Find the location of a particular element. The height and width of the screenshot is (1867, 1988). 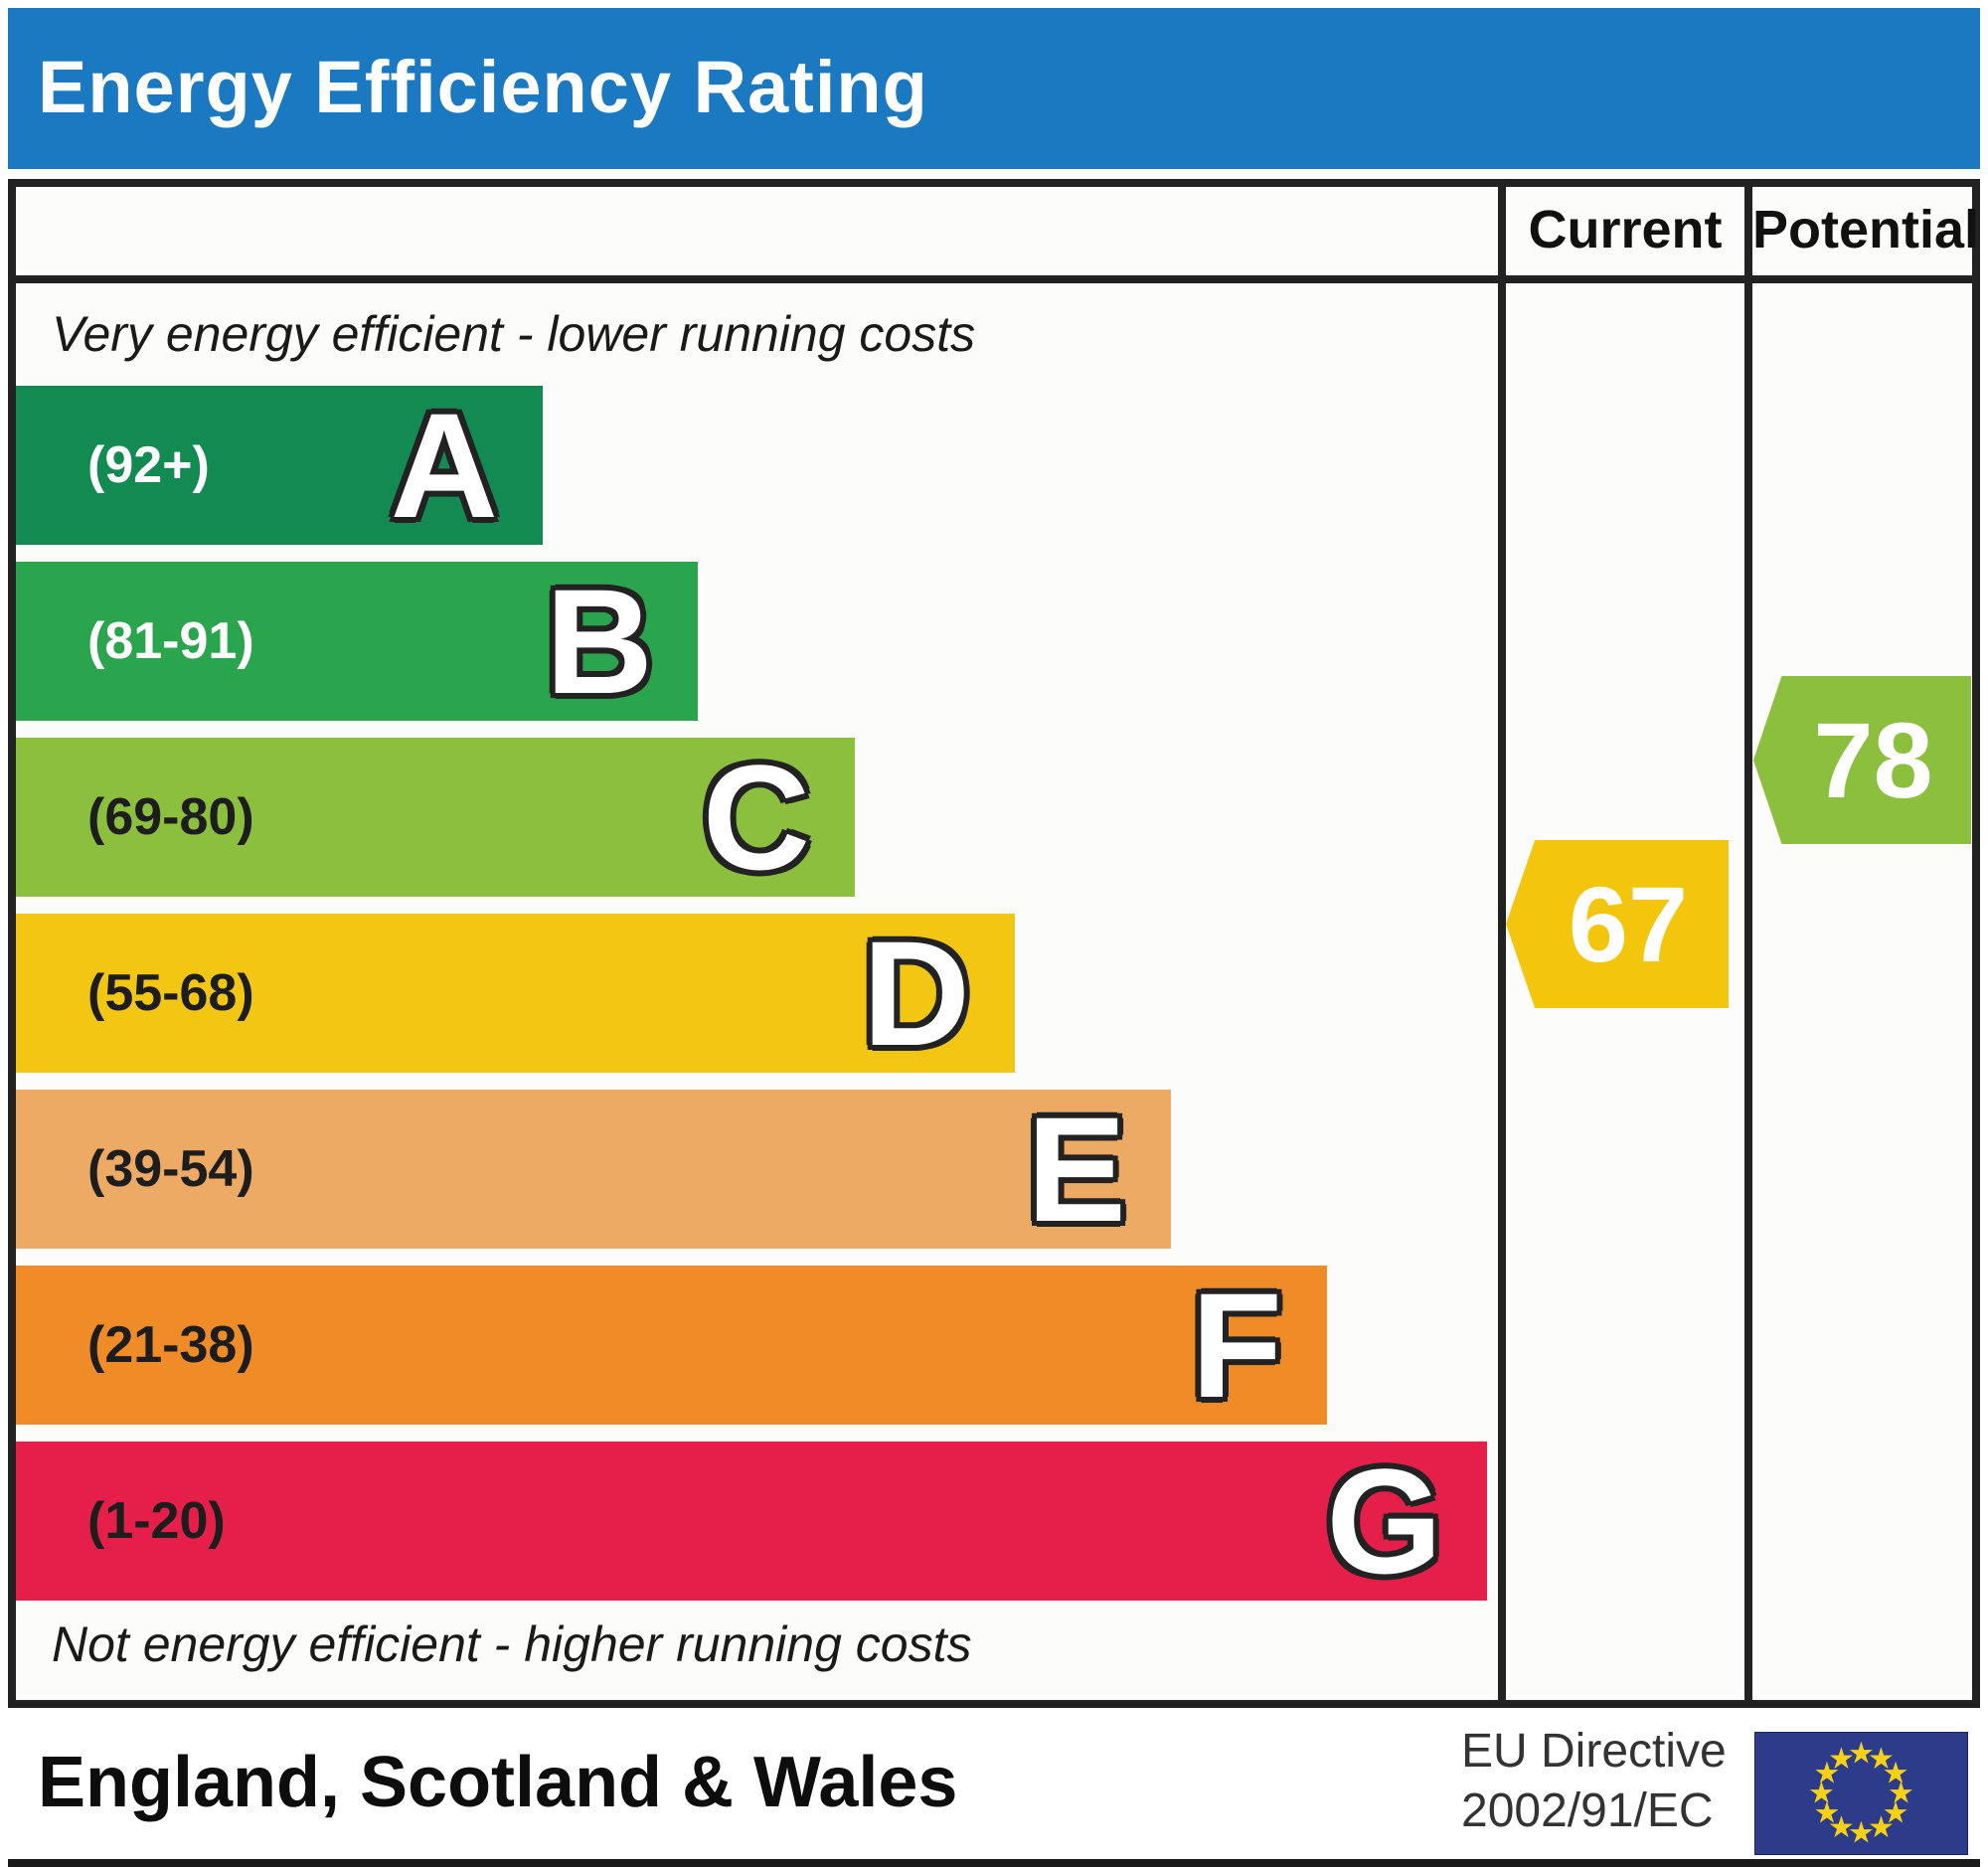

band-letter: F is located at coordinates (1236, 1345).